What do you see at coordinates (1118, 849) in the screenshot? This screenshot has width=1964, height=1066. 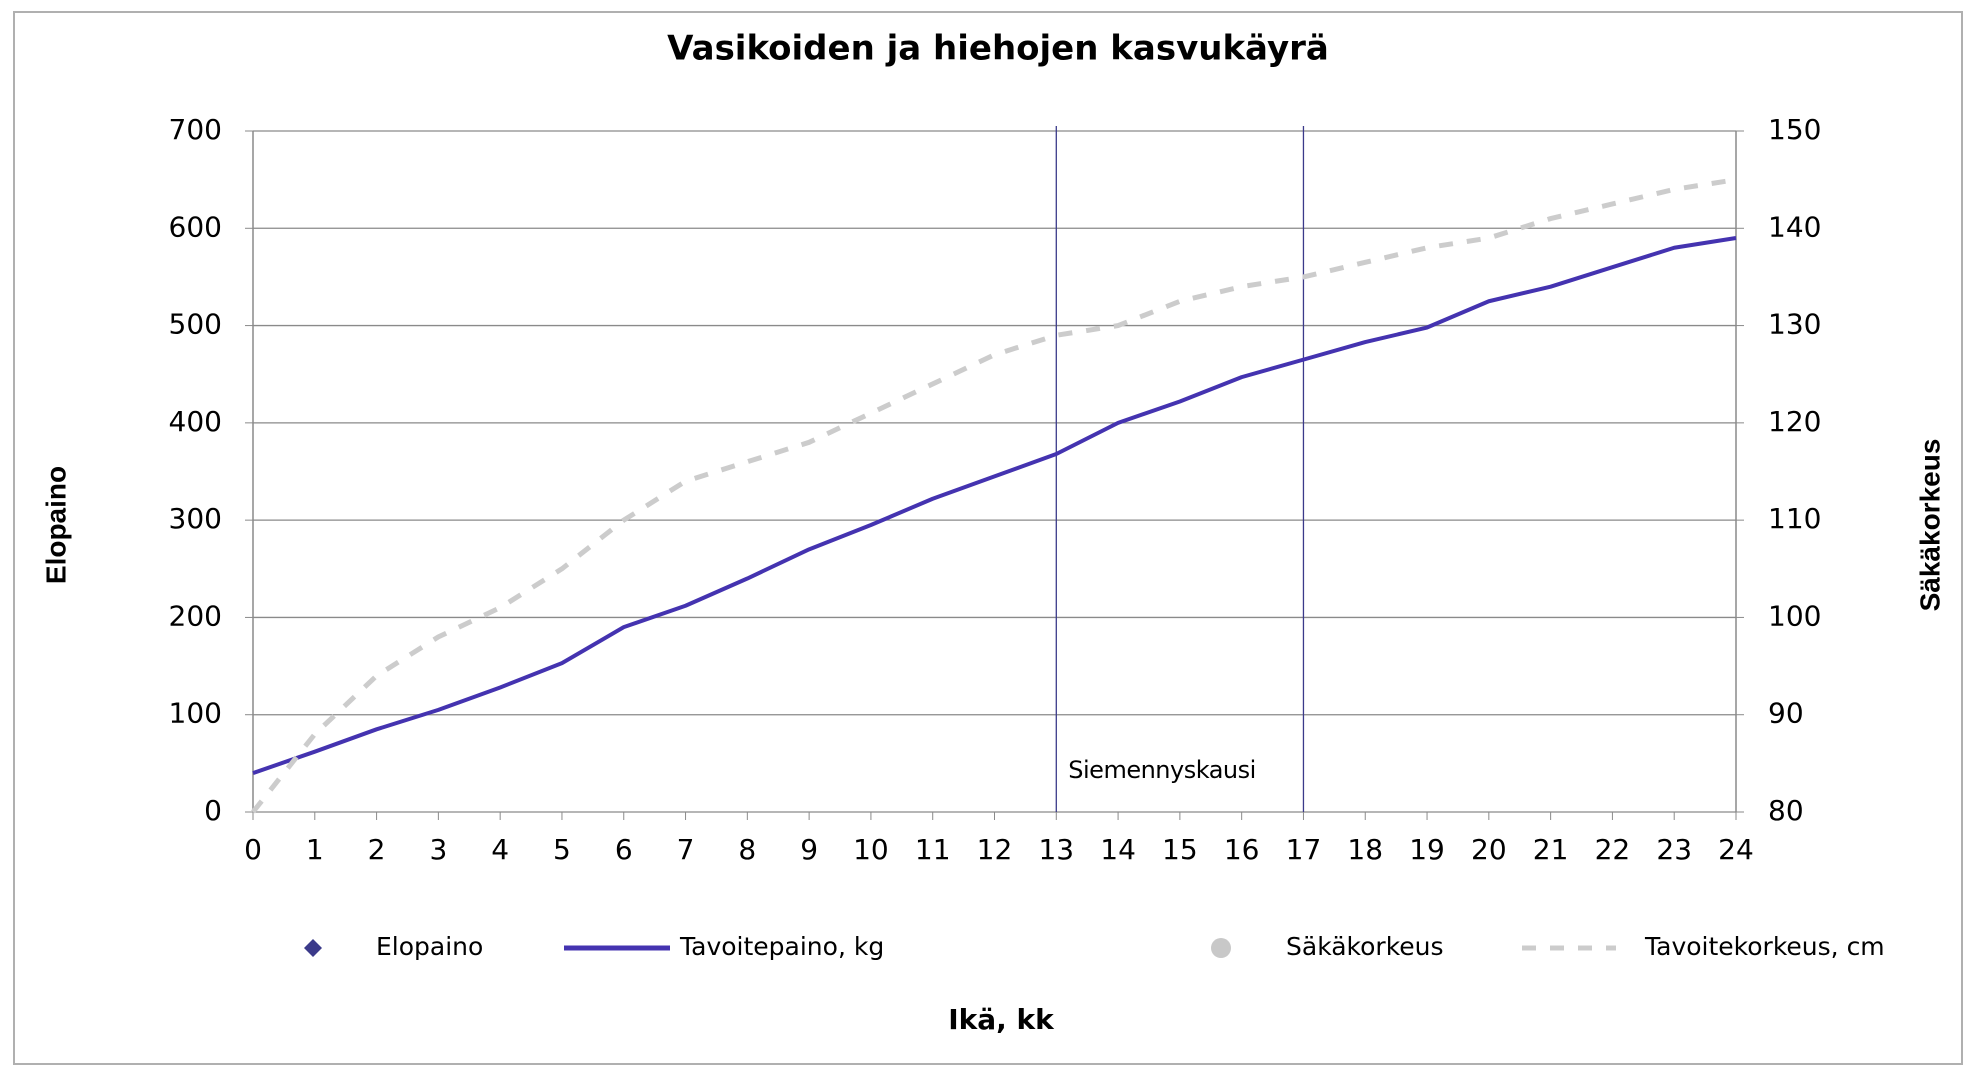 I see `x-tick-label: 14` at bounding box center [1118, 849].